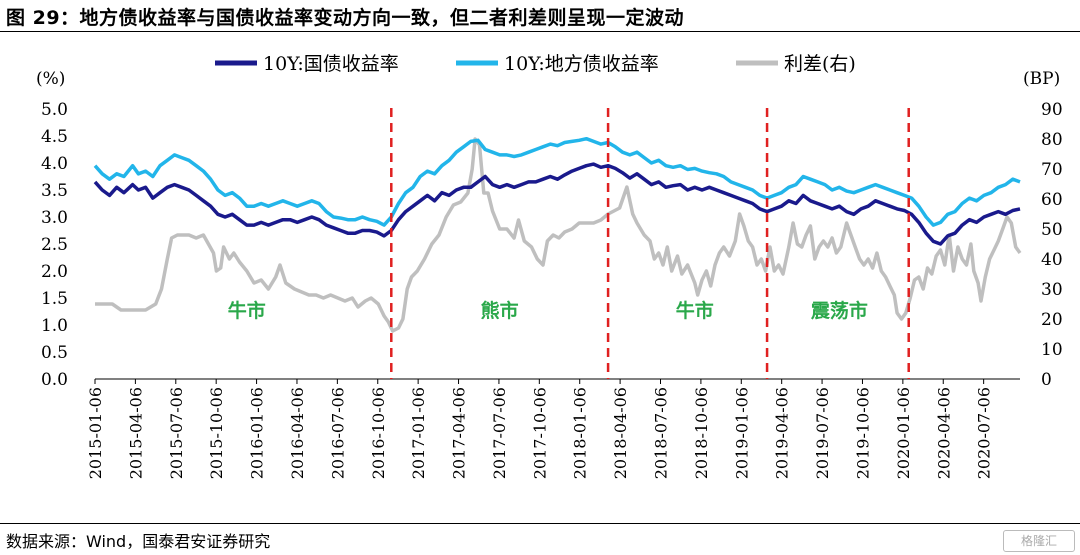 The height and width of the screenshot is (555, 1080). What do you see at coordinates (337, 433) in the screenshot?
I see `x-tick-label: 2016-07-06` at bounding box center [337, 433].